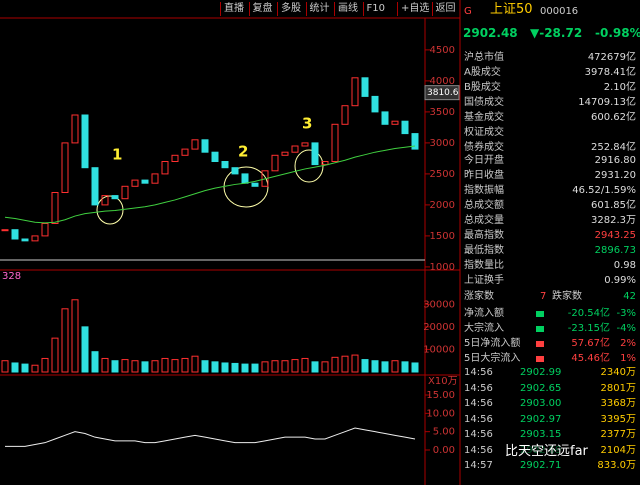  What do you see at coordinates (611, 57) in the screenshot?
I see `row-value: 472679亿` at bounding box center [611, 57].